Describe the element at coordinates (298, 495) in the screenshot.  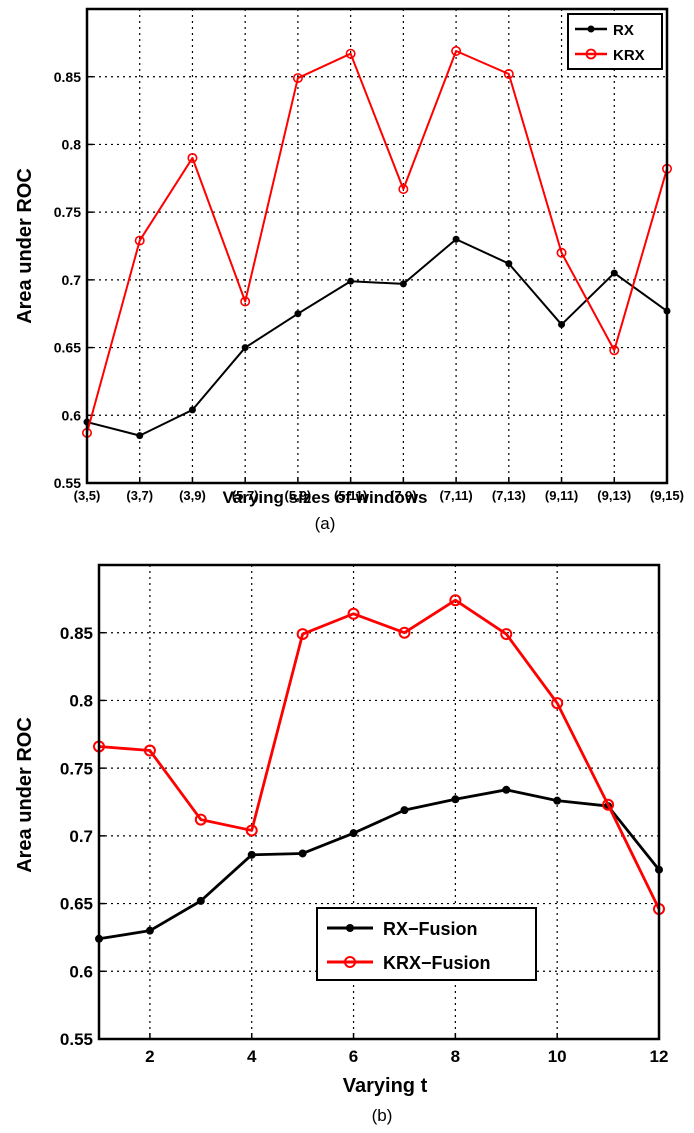
I see `x-tick-label: (5,9)` at that location.